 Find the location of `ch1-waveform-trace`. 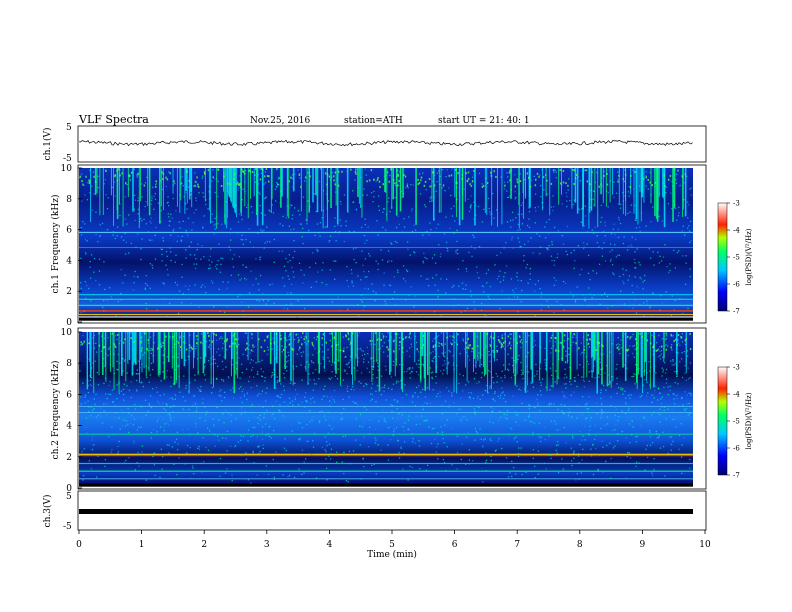

ch1-waveform-trace is located at coordinates (385, 143).